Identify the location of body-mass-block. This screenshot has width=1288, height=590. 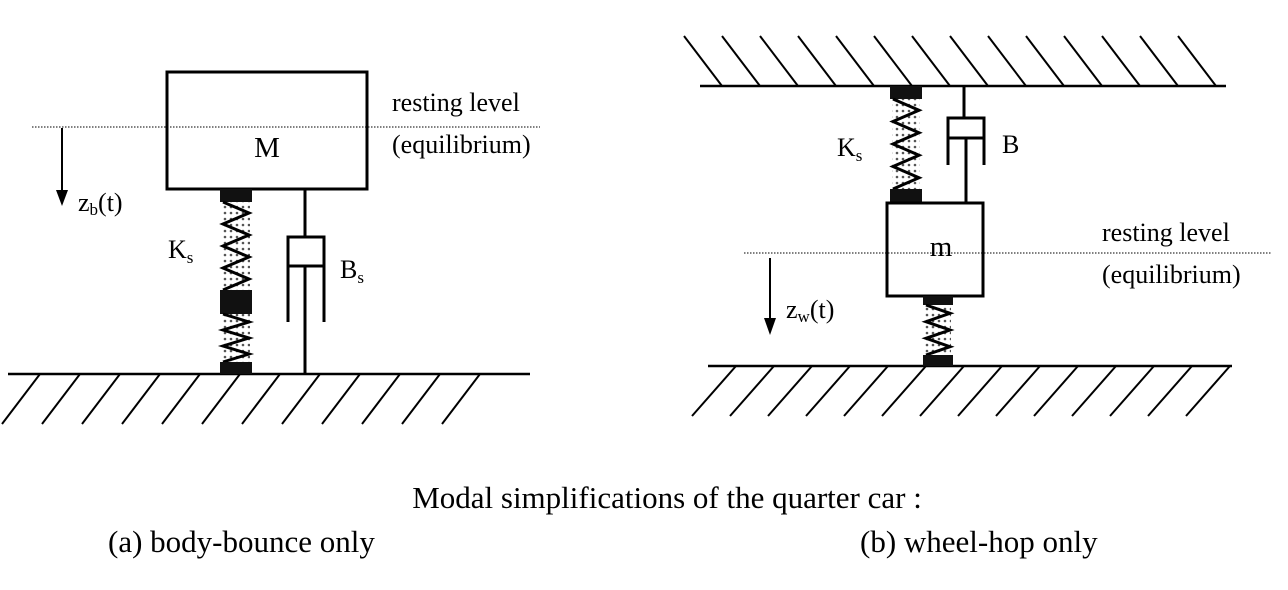
(267, 130).